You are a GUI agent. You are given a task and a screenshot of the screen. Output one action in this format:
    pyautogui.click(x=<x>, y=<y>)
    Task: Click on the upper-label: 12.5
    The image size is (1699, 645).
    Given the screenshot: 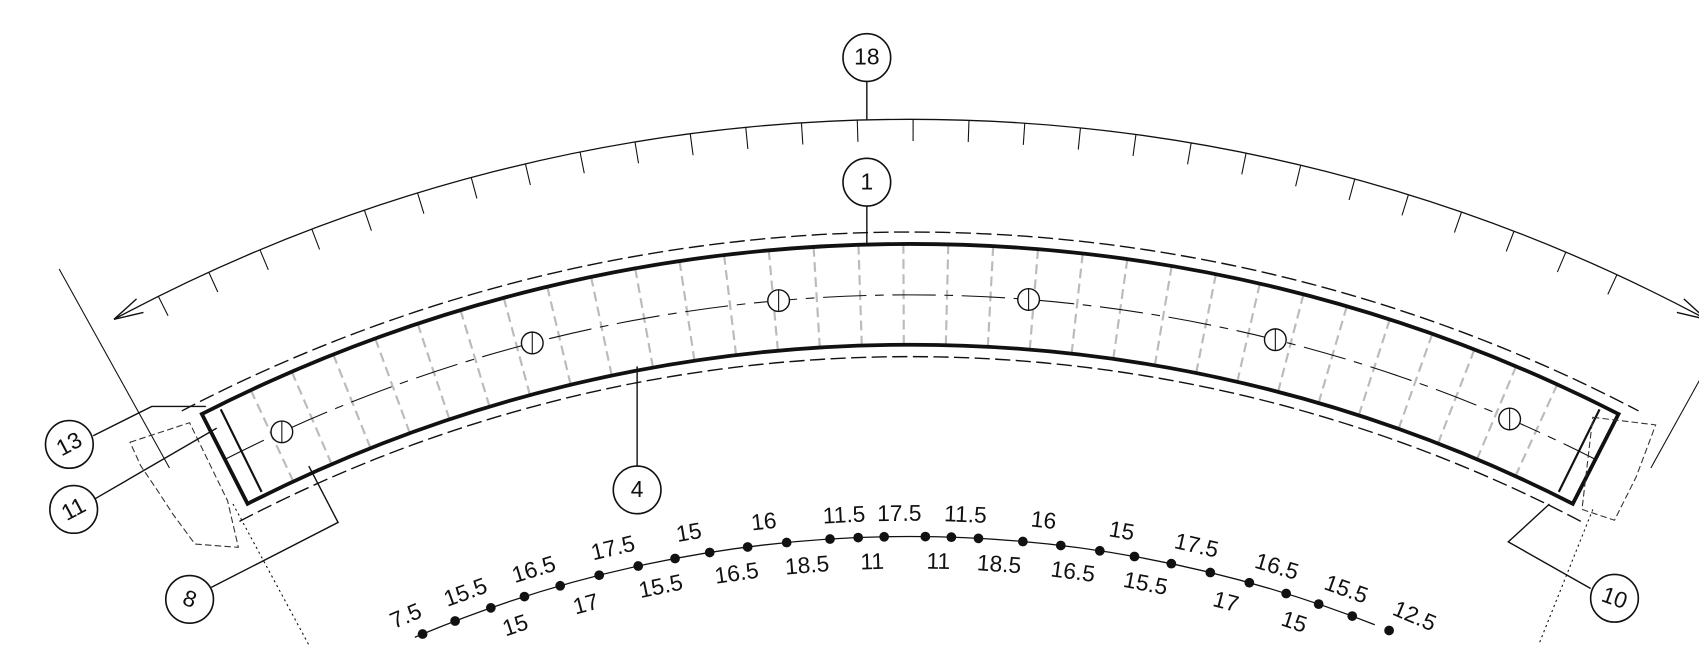 What is the action you would take?
    pyautogui.click(x=1414, y=615)
    